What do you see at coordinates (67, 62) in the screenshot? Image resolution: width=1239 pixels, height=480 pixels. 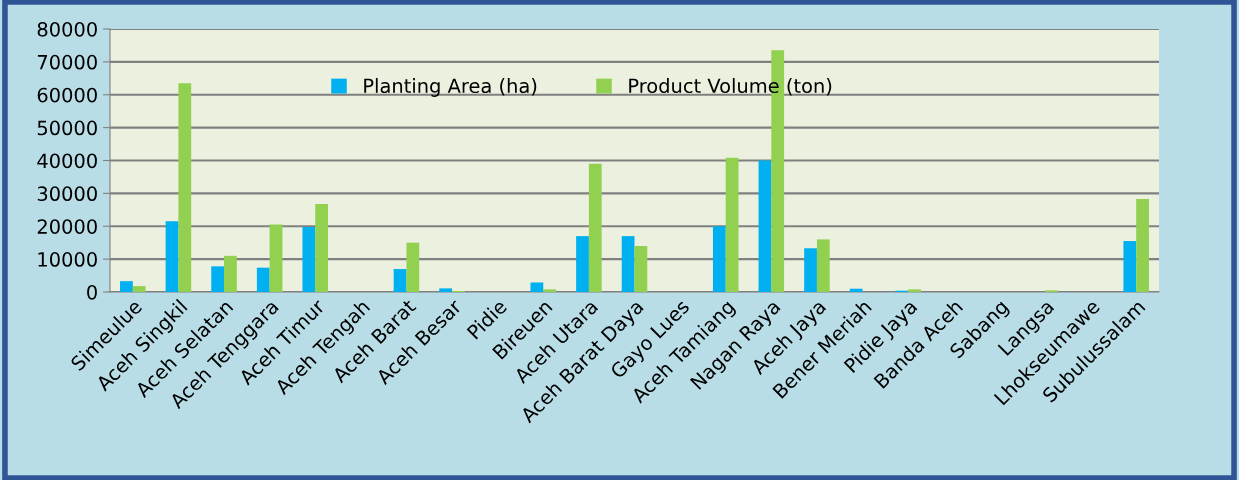 I see `y-tick-label: 70000` at bounding box center [67, 62].